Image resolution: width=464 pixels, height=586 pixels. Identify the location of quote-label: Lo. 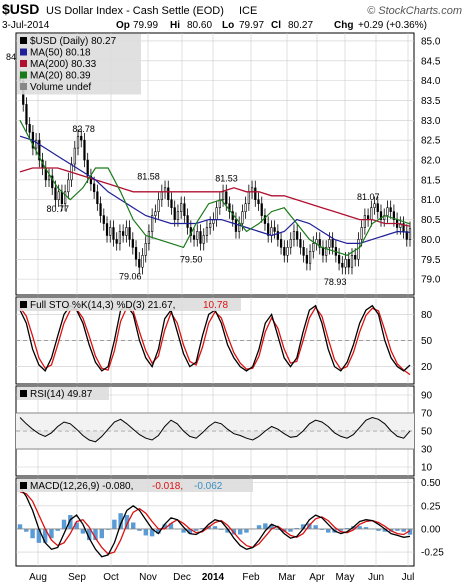
(228, 25).